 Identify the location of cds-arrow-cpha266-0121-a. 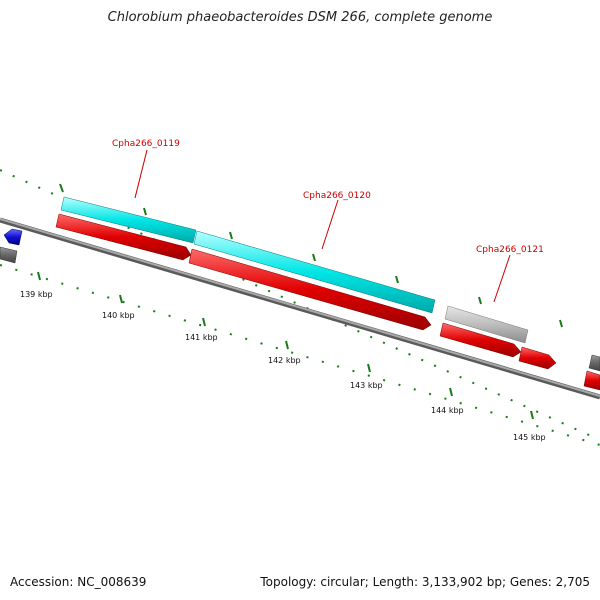
(480, 340).